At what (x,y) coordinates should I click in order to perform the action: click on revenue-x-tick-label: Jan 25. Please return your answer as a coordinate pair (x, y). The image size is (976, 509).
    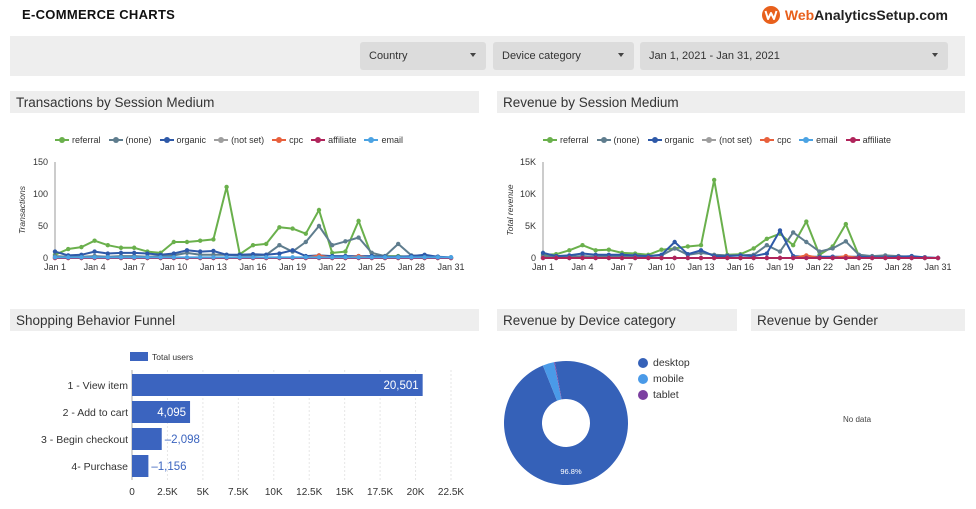
    Looking at the image, I should click on (858, 267).